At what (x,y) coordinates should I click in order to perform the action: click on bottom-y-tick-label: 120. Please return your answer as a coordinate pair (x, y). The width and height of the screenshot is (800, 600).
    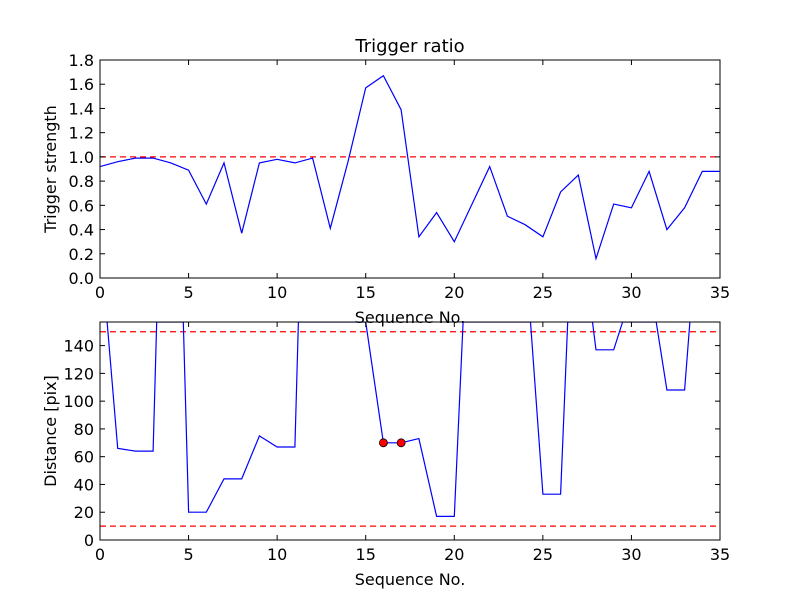
    Looking at the image, I should click on (78, 373).